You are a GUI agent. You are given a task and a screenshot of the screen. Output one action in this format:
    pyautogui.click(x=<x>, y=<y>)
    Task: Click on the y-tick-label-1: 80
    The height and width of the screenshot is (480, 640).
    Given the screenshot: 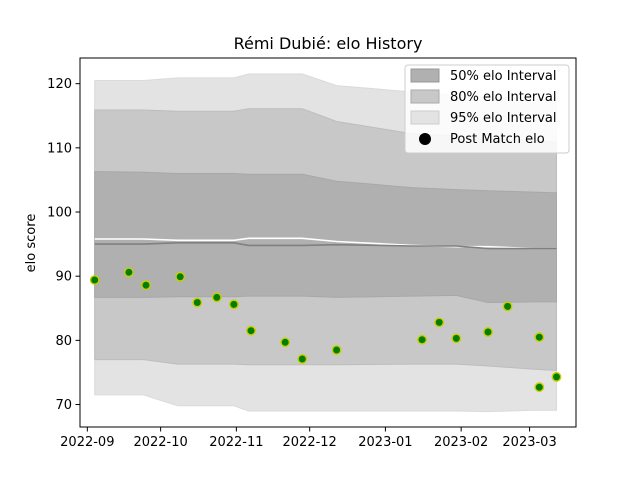 What is the action you would take?
    pyautogui.click(x=63, y=341)
    